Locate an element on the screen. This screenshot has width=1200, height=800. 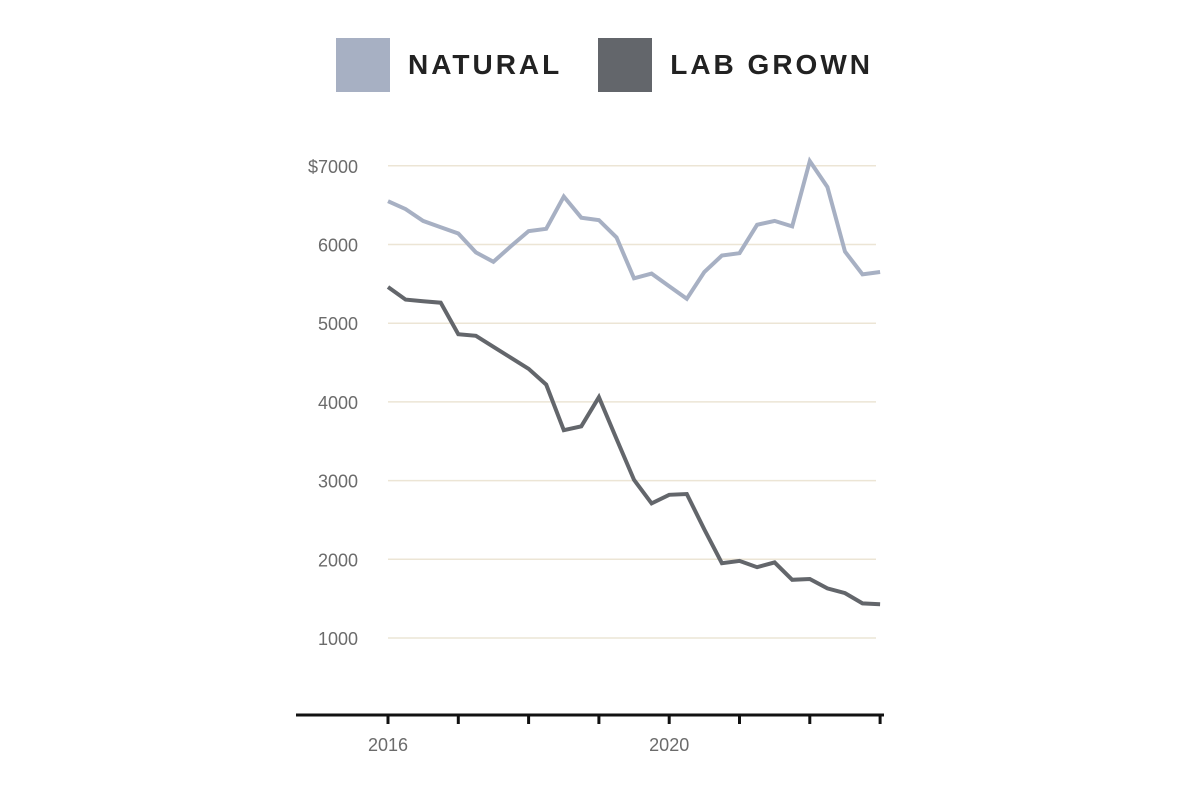
legend-swatch-lab-grown is located at coordinates (625, 65).